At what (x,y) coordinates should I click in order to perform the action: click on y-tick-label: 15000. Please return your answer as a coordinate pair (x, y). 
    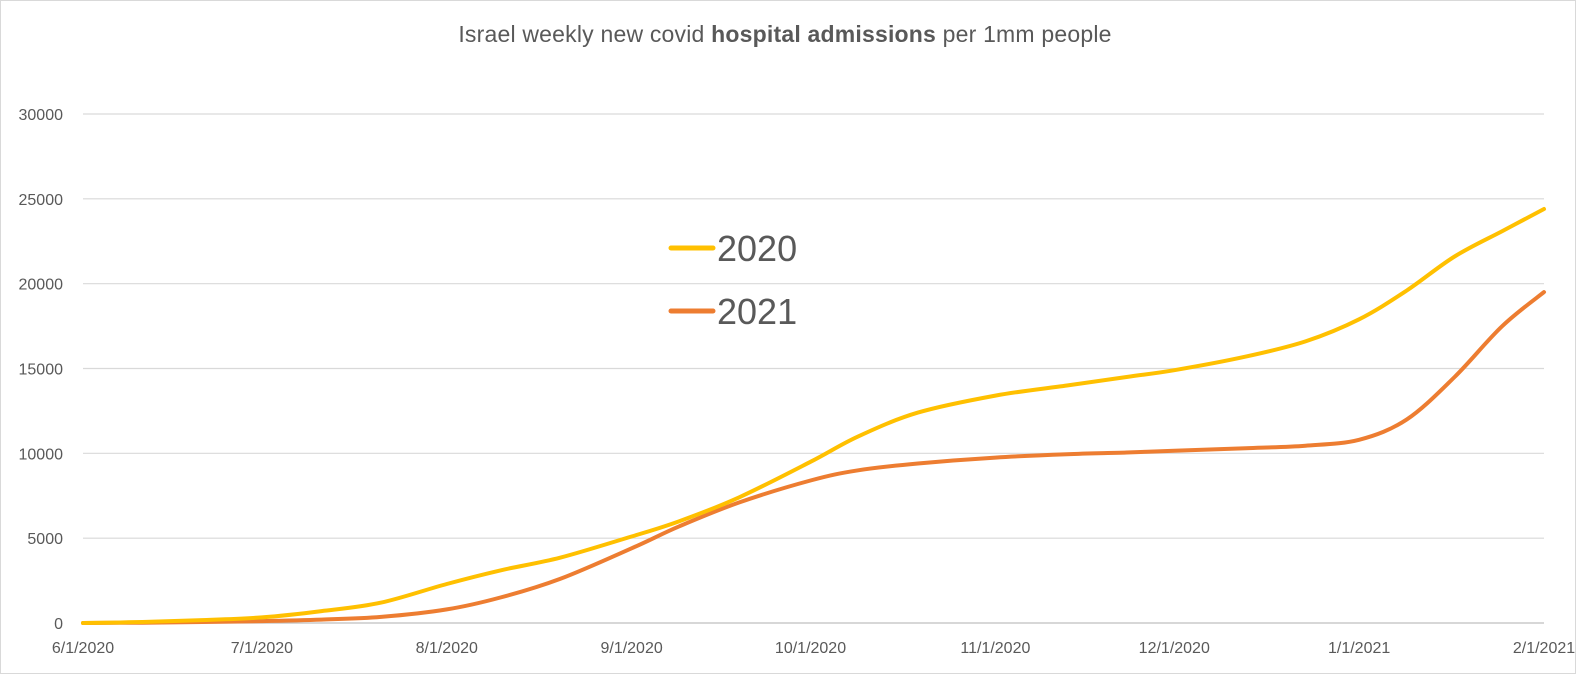
    Looking at the image, I should click on (41, 370).